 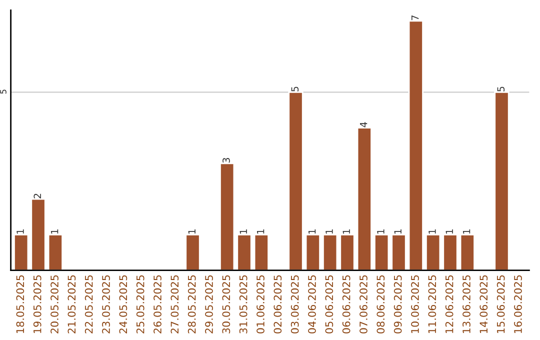 I want to click on x-tick-label: 08.06.2025, so click(x=380, y=304).